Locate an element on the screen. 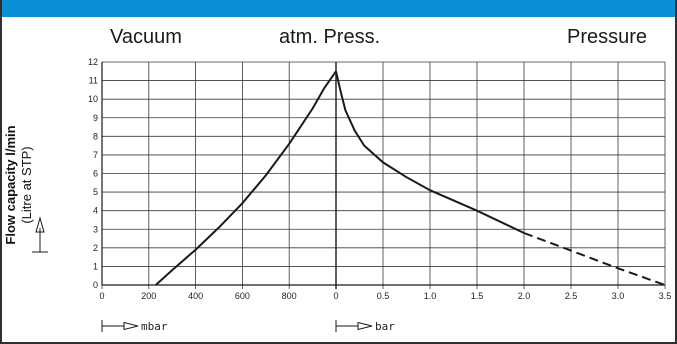 Image resolution: width=677 pixels, height=344 pixels. unit-label-mbar: mbar is located at coordinates (154, 326).